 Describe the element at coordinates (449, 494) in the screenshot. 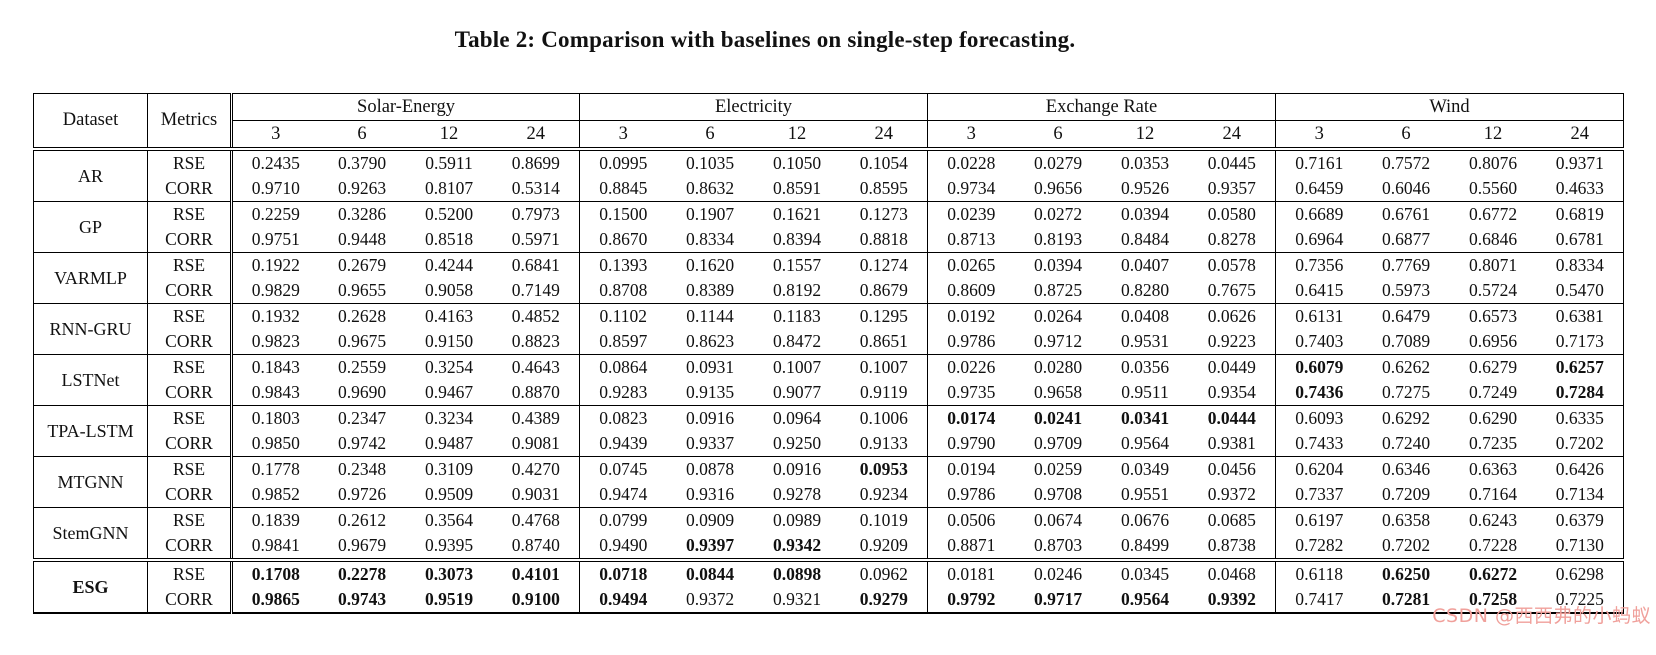

I see `value-cell: 0.9509` at that location.